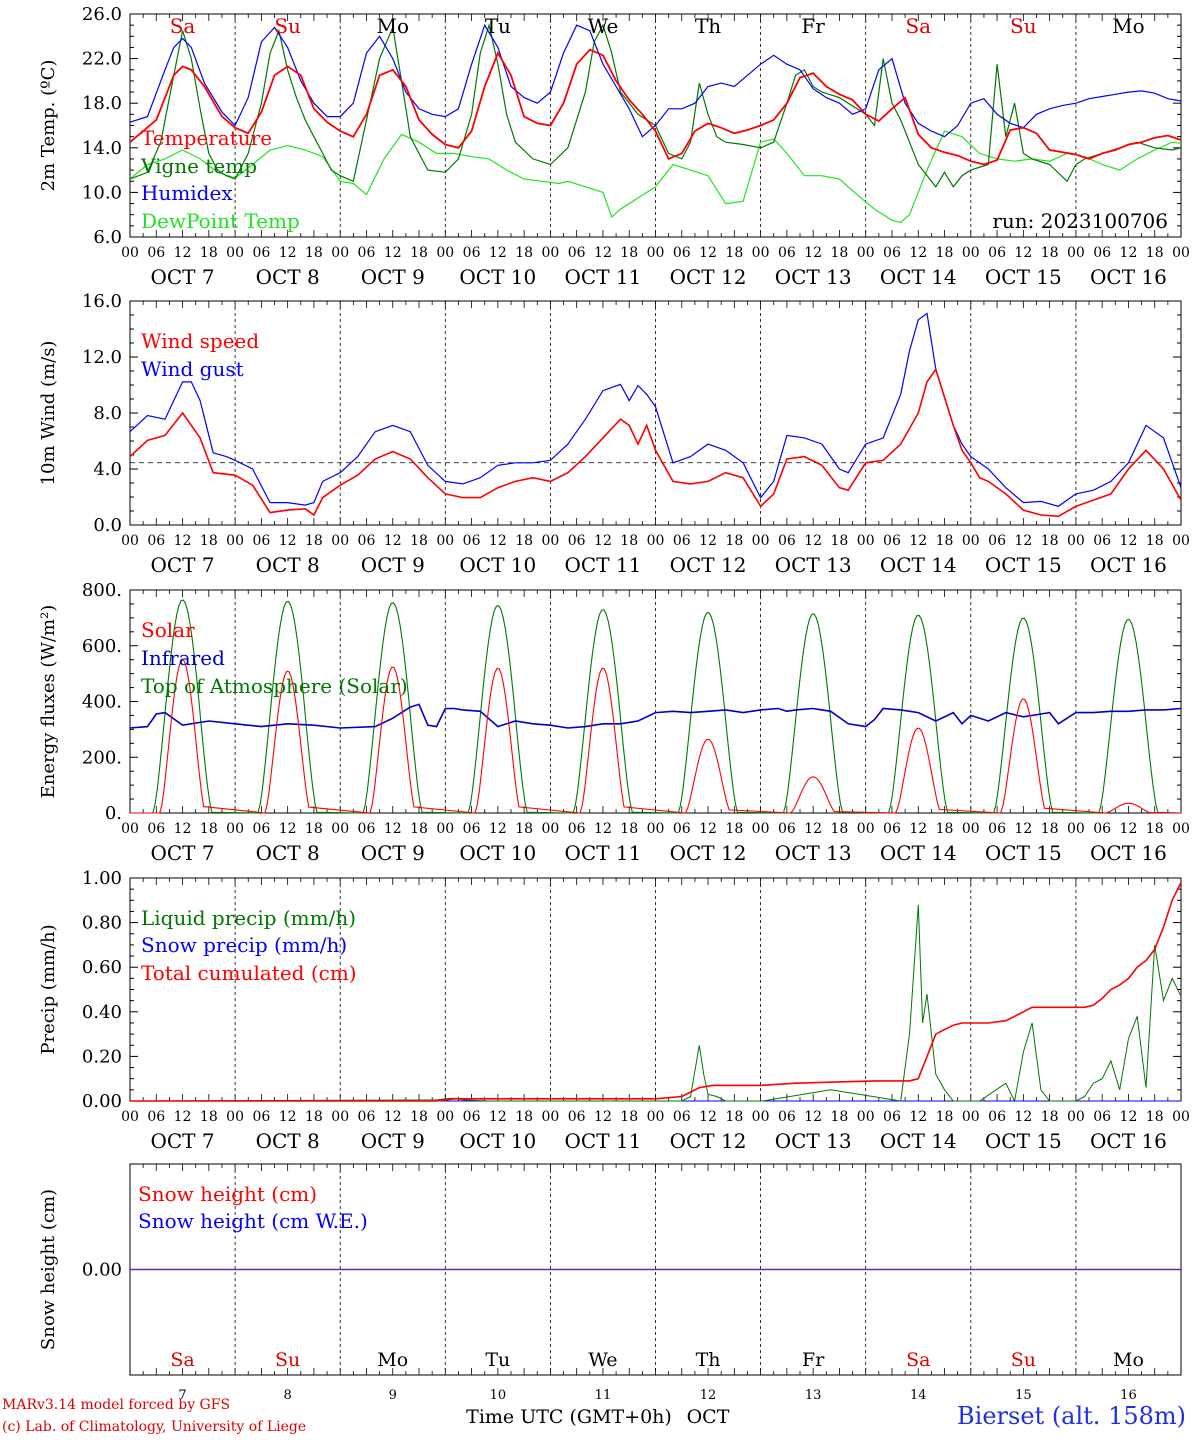 This screenshot has height=1440, width=1194. What do you see at coordinates (182, 1395) in the screenshot?
I see `day-number: 7` at bounding box center [182, 1395].